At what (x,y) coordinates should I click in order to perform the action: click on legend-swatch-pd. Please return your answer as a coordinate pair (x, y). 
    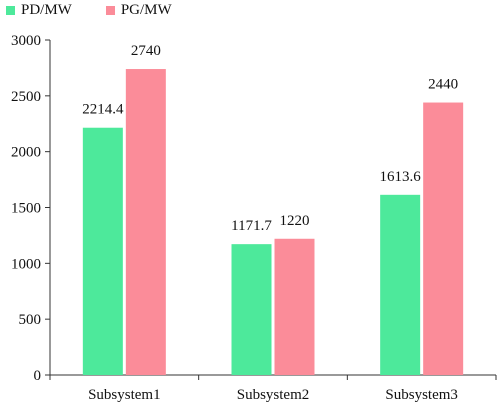
    Looking at the image, I should click on (10, 10).